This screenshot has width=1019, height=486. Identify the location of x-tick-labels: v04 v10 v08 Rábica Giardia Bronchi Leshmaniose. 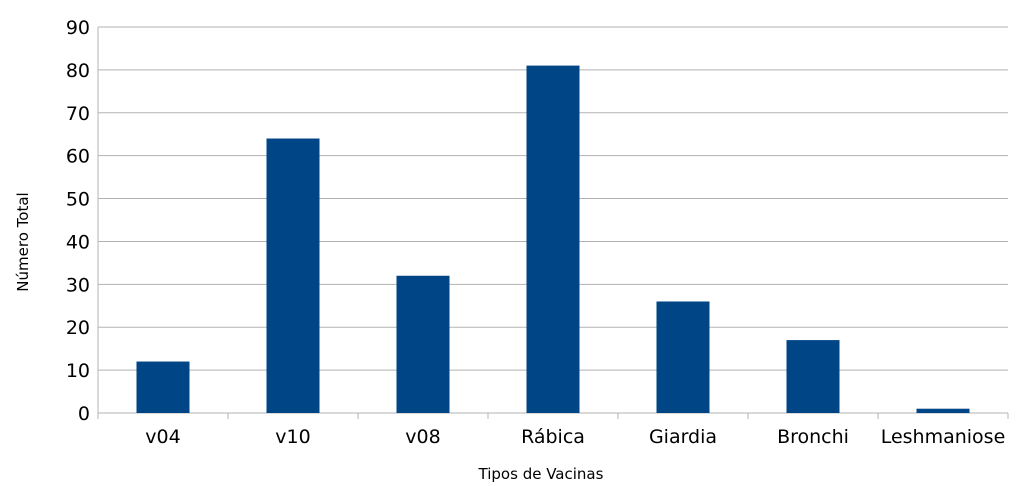
(575, 437).